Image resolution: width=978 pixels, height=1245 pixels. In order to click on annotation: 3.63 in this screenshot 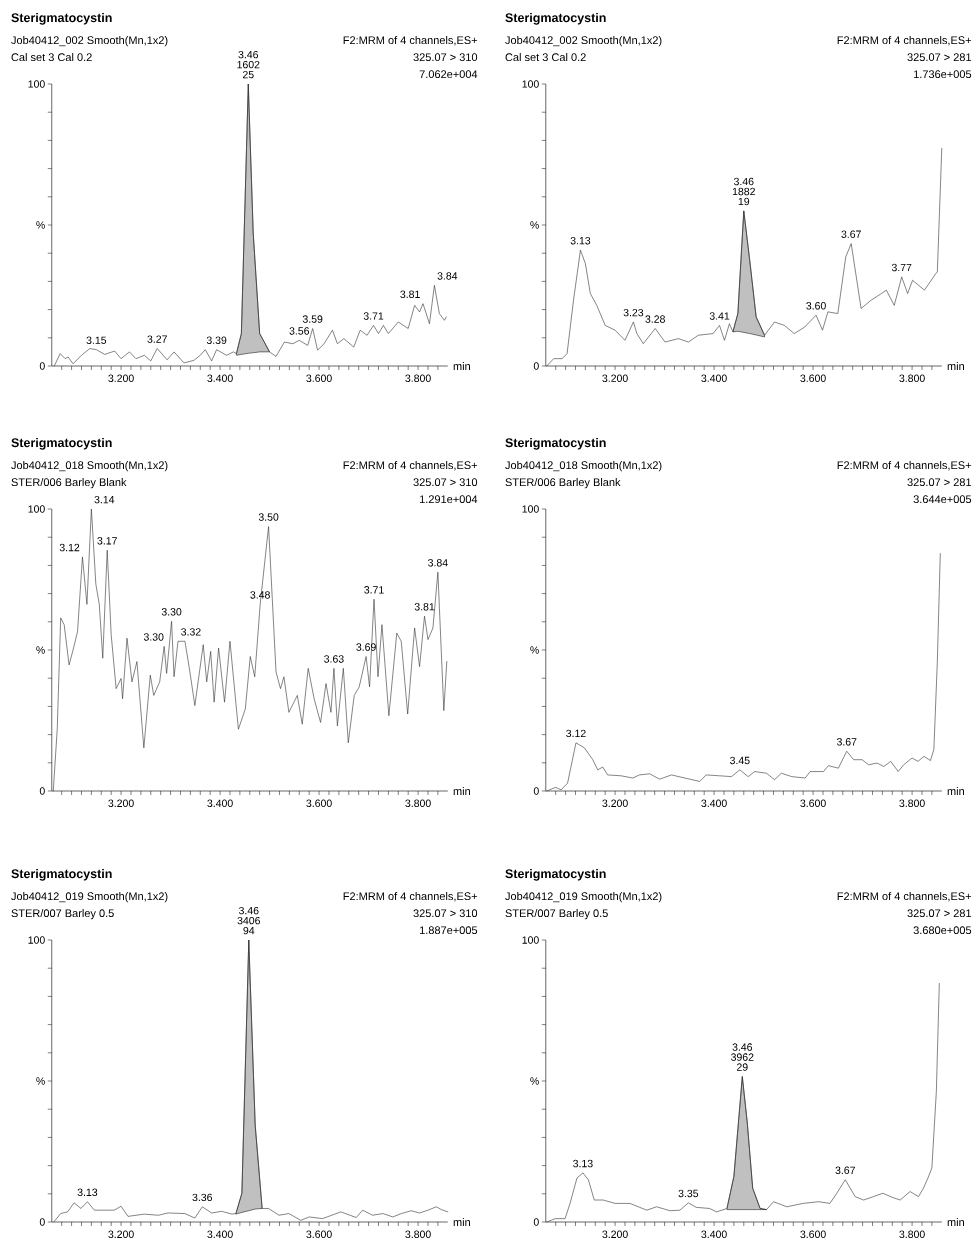, I will do `click(334, 659)`.